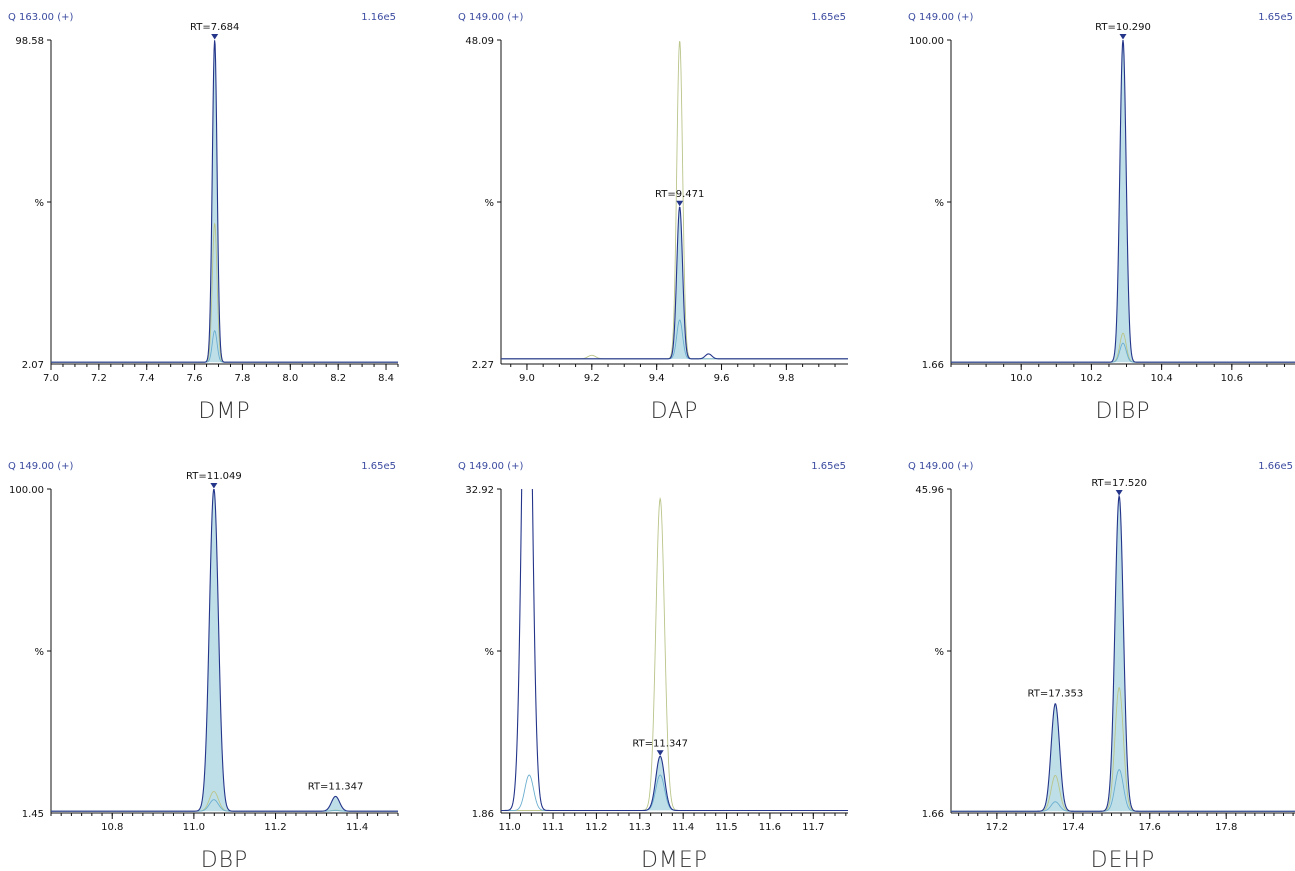 Image resolution: width=1295 pixels, height=871 pixels. I want to click on intensity-label: 1.66e5, so click(1275, 466).